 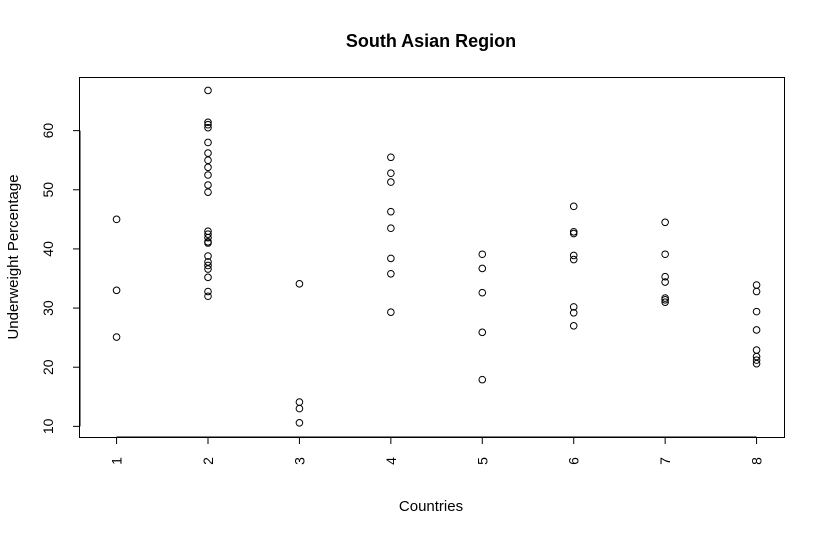 What do you see at coordinates (431, 41) in the screenshot?
I see `chart-title: South Asian Region` at bounding box center [431, 41].